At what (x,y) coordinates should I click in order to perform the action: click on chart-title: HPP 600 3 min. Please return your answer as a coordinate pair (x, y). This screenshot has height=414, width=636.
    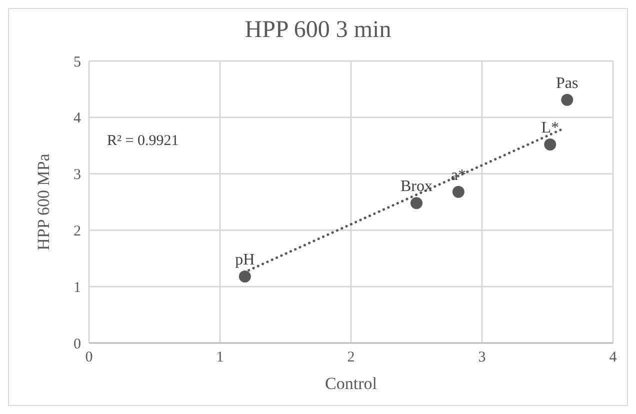
    Looking at the image, I should click on (318, 30).